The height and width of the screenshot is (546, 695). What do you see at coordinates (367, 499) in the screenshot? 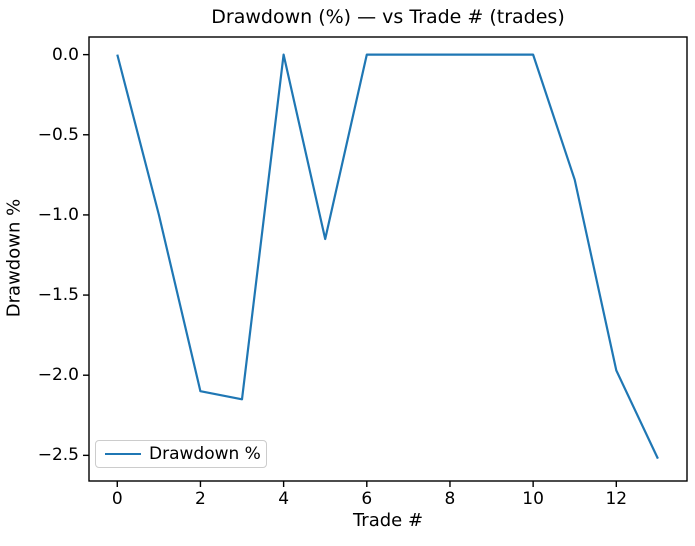
I see `x-tick-label: 6` at bounding box center [367, 499].